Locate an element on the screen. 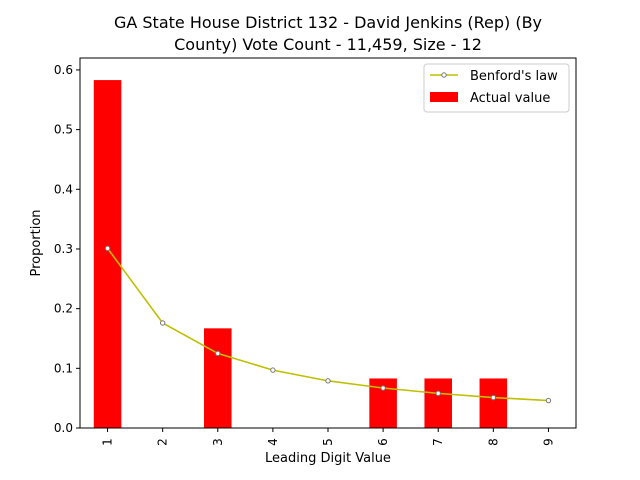 This screenshot has height=480, width=640. chart-title-line-2: County) Vote Count - 11,459, Size - 12 is located at coordinates (328, 44).